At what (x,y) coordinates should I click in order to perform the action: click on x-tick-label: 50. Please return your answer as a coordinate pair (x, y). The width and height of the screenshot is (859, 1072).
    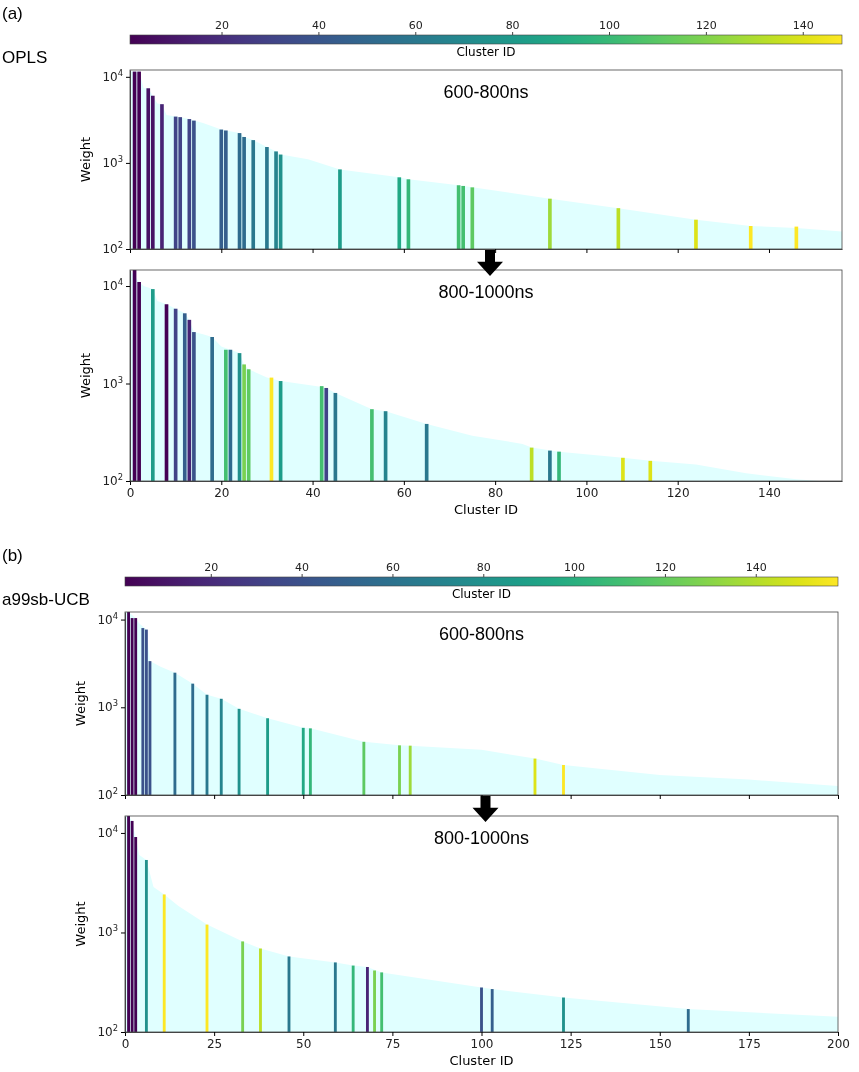
    Looking at the image, I should click on (304, 1043).